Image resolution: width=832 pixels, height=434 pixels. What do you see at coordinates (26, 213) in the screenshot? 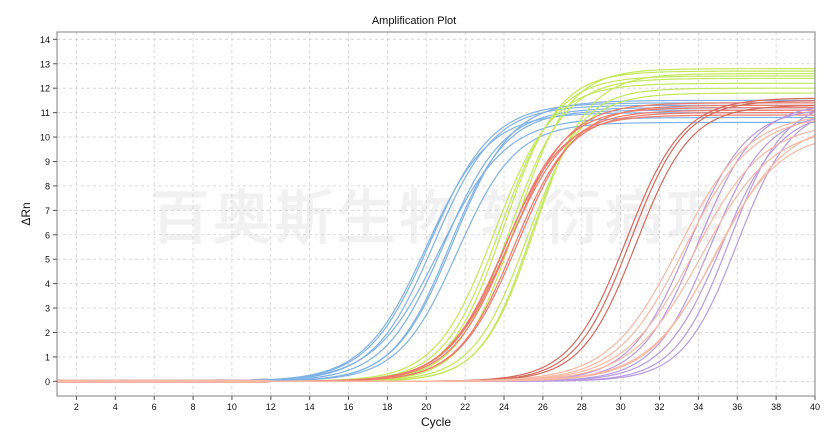
I see `y-axis-label: ΔRn` at bounding box center [26, 213].